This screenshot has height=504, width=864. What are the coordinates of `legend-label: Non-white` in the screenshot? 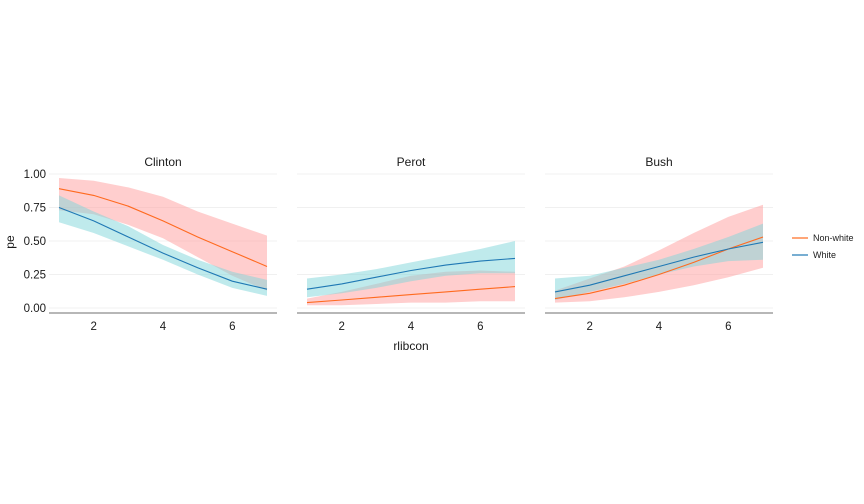 It's located at (833, 238).